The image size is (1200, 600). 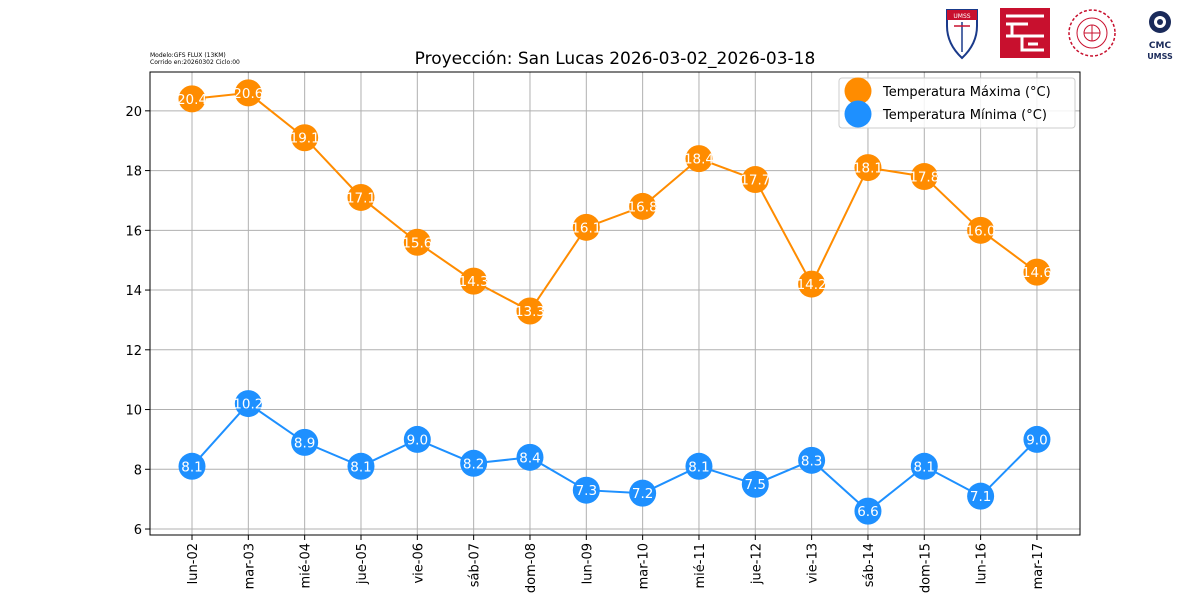 I want to click on data-label-0: 16.1, so click(x=586, y=228).